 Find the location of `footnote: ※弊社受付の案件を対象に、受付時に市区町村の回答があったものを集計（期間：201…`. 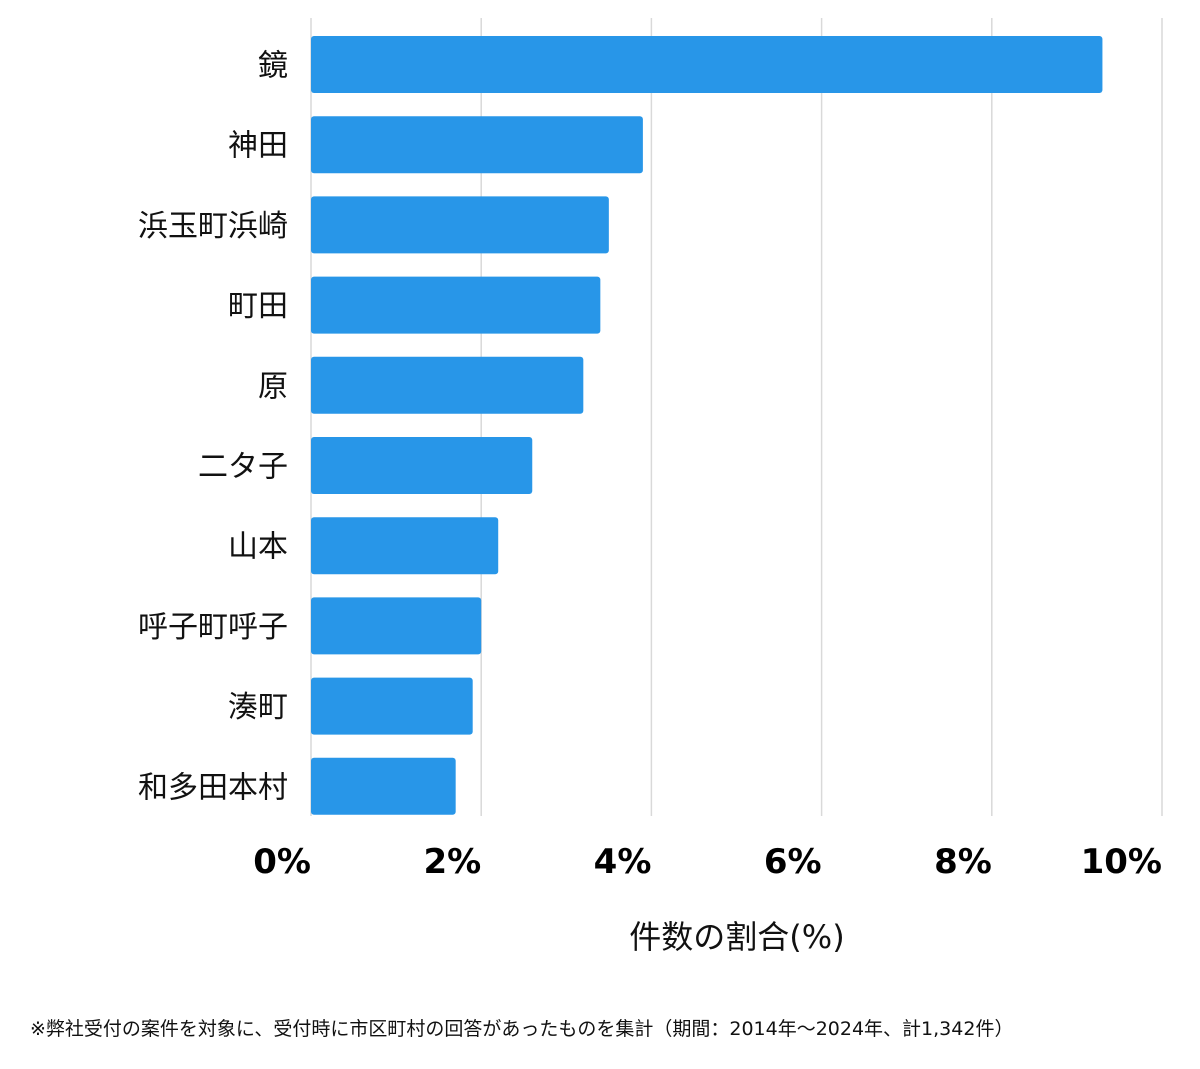

footnote: ※弊社受付の案件を対象に、受付時に市区町村の回答があったものを集計（期間：201… is located at coordinates (522, 1029).